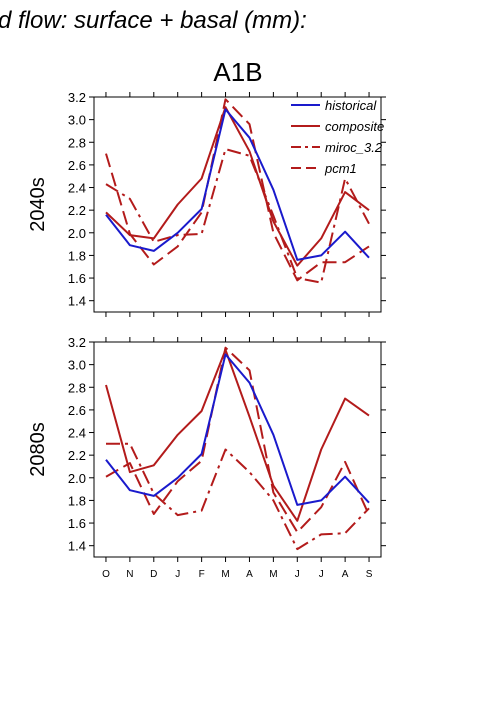  I want to click on legend: historical composite miroc_3.2 pcm1, so click(337, 137).